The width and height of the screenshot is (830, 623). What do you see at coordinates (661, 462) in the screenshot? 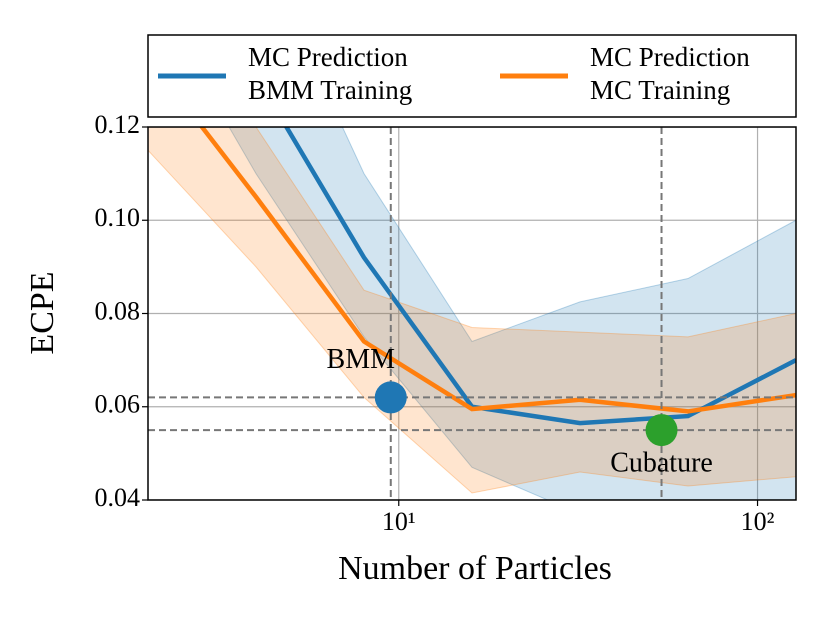
I see `point-label: Cubature` at bounding box center [661, 462].